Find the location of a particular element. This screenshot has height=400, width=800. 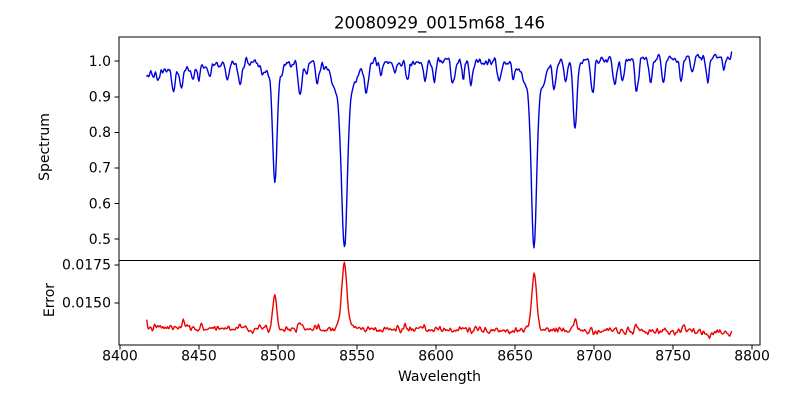

spectrum-y-tick-label: 0.6 is located at coordinates (100, 204).